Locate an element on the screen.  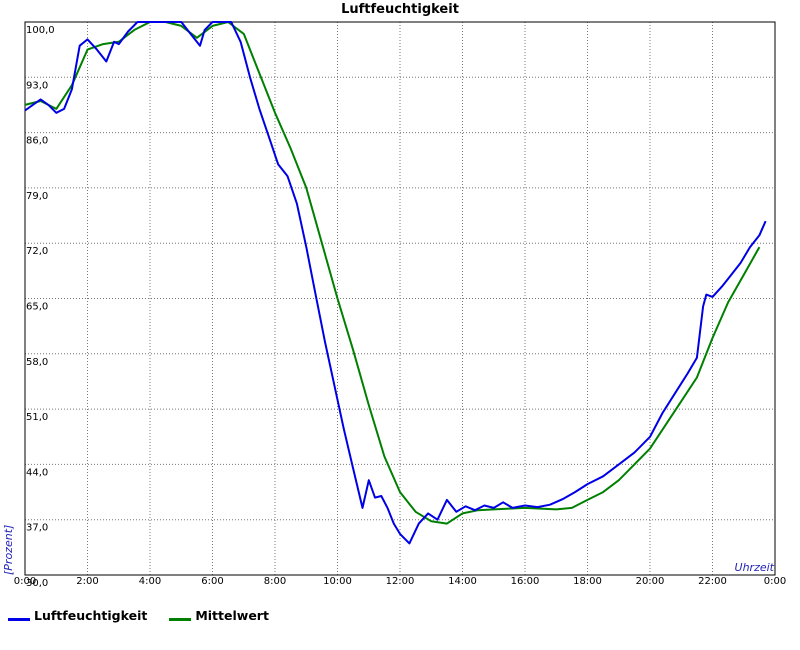
x-tick-label: 16:00 is located at coordinates (525, 581).